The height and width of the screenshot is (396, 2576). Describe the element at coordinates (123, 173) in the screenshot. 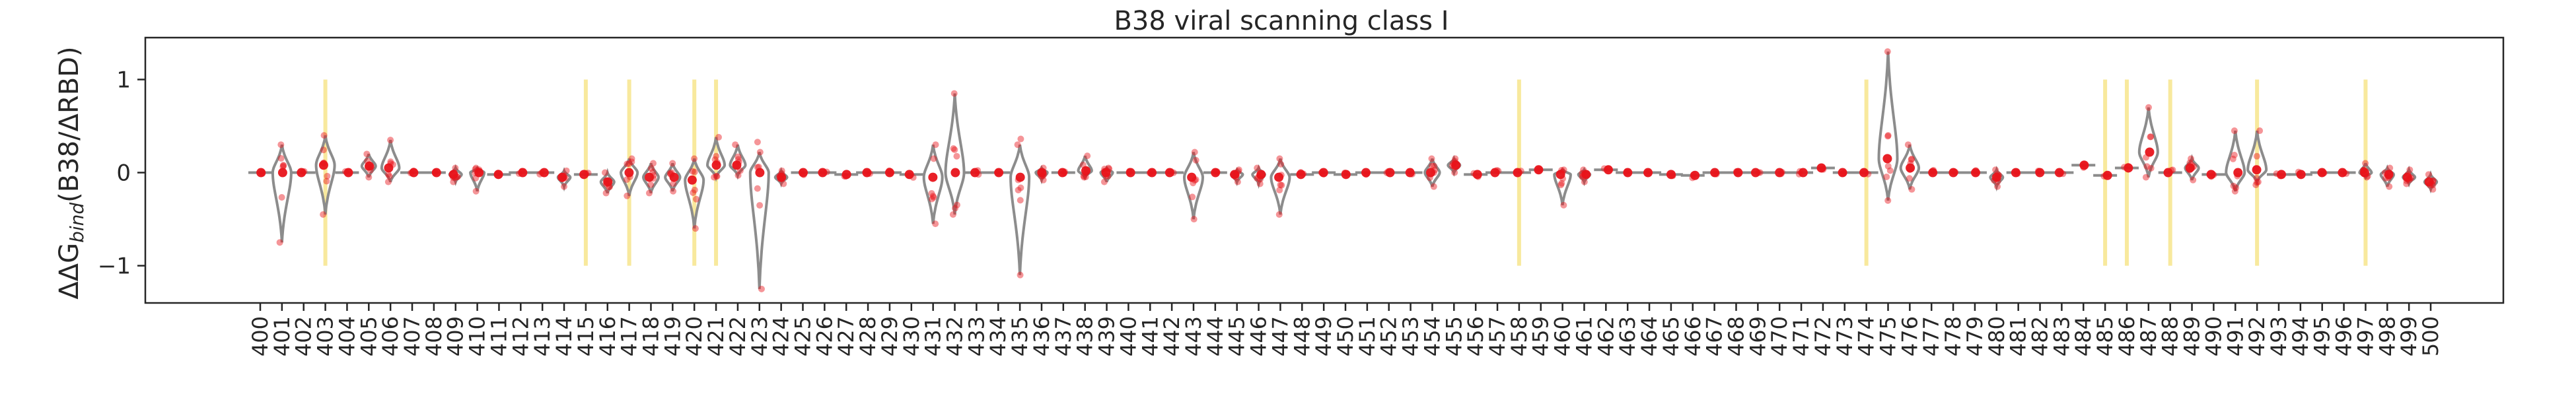

I see `y-tick-label: 0` at that location.